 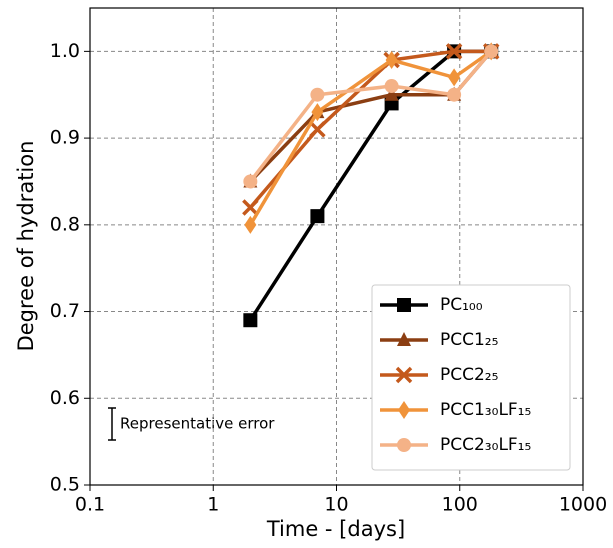 What do you see at coordinates (65, 51) in the screenshot?
I see `y-tick-label: 1.0` at bounding box center [65, 51].